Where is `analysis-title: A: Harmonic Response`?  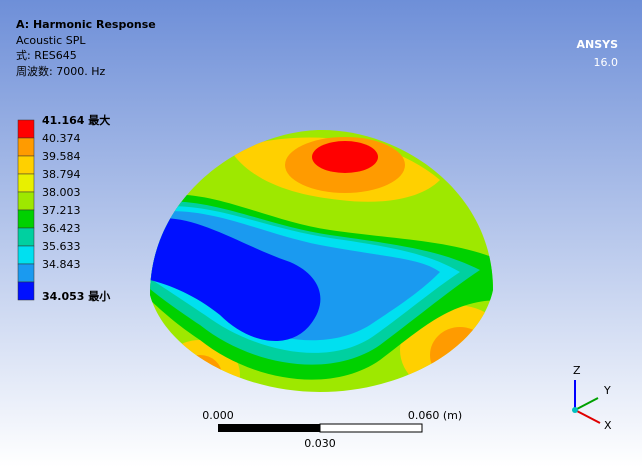 analysis-title: A: Harmonic Response is located at coordinates (86, 24).